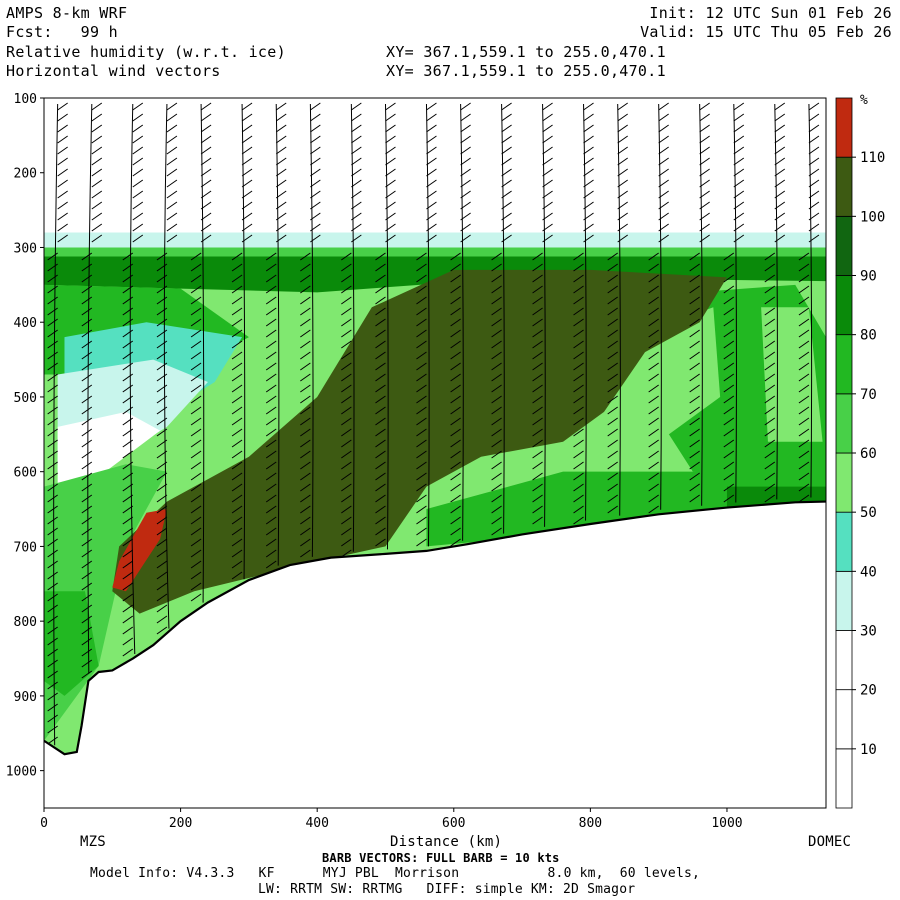 The image size is (900, 900). I want to click on colorbar-label: 110, so click(872, 158).